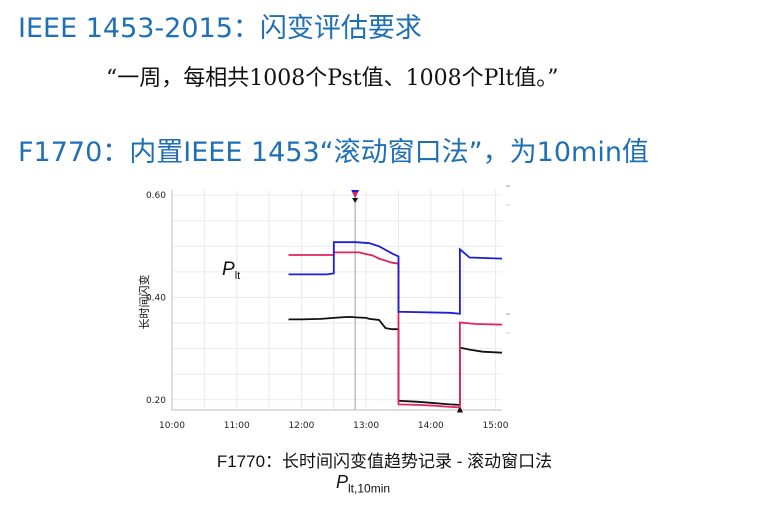 This screenshot has height=505, width=769. Describe the element at coordinates (431, 426) in the screenshot. I see `x-tick-label: 14:00` at that location.